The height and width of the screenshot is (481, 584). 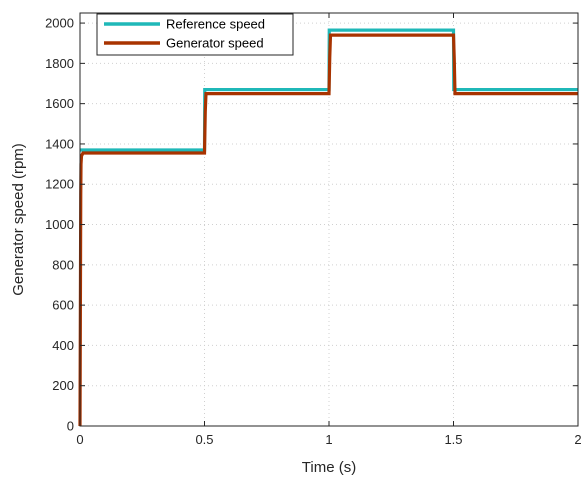 I want to click on x-tick-label: 1, so click(x=328, y=439).